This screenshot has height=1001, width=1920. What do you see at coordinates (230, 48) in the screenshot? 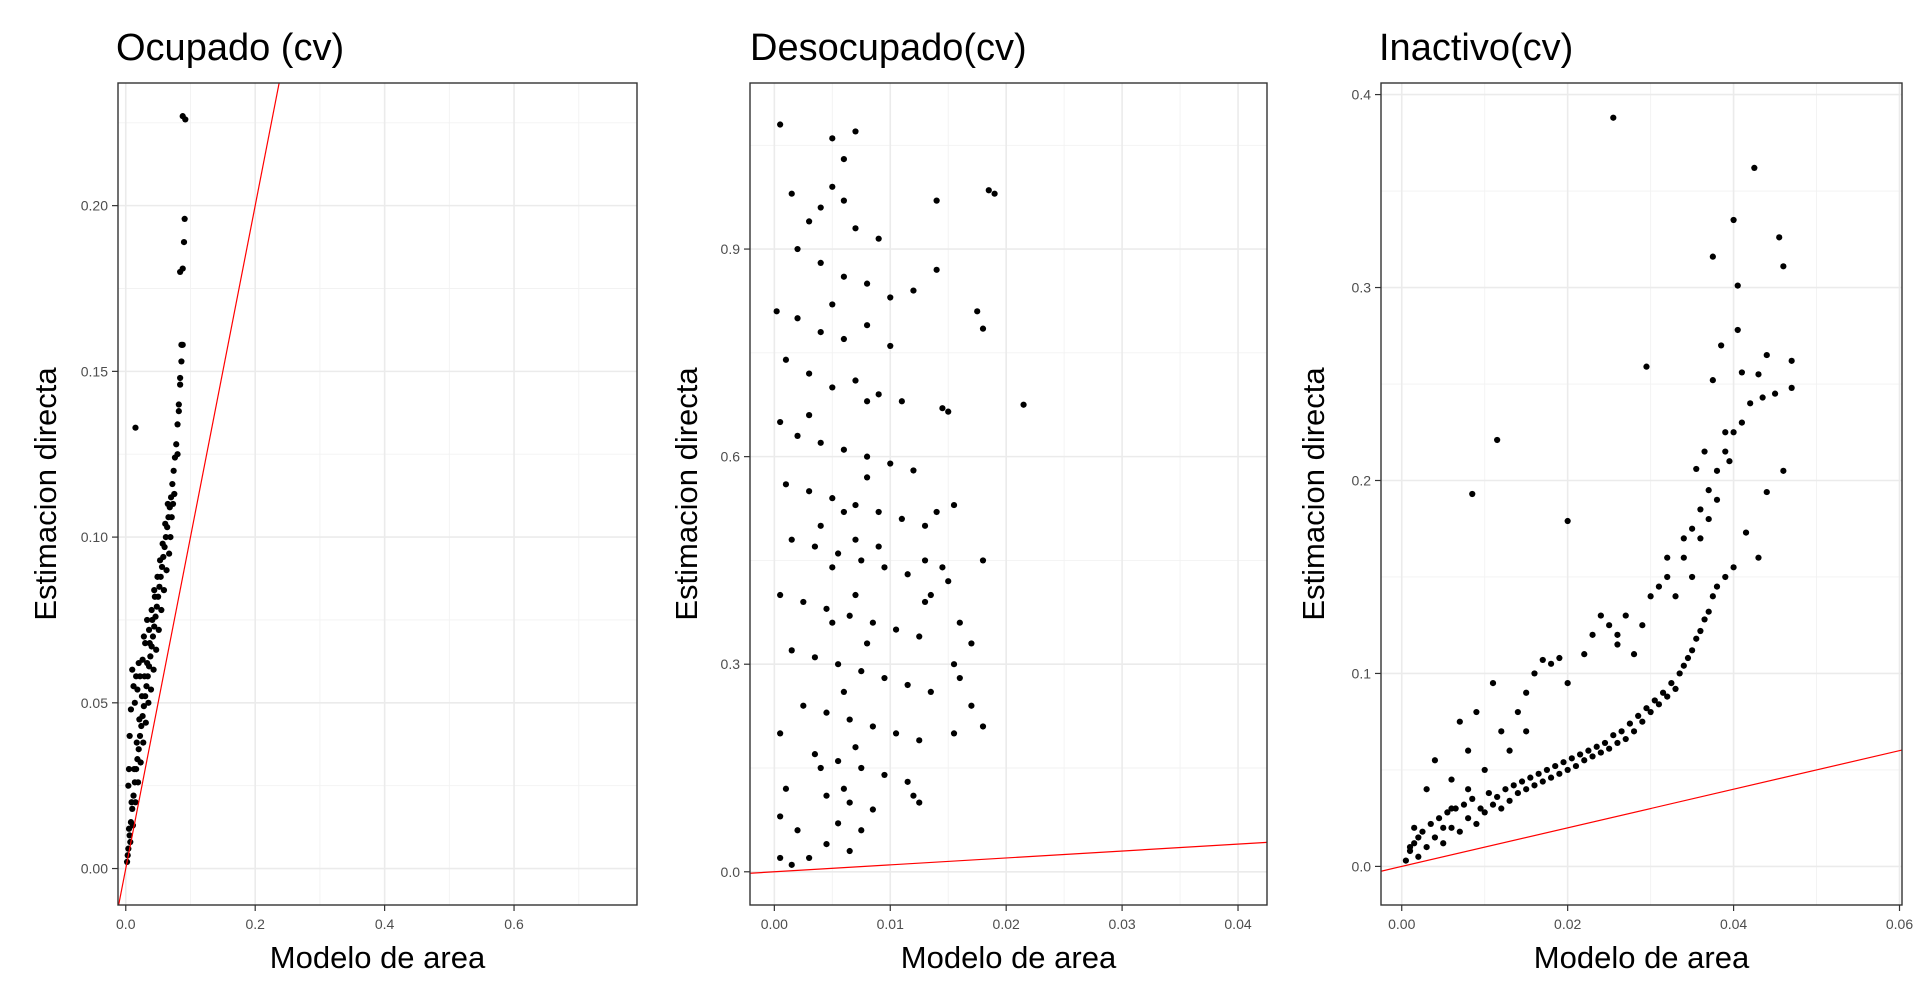
I see `panel-title: Ocupado (cv)` at bounding box center [230, 48].